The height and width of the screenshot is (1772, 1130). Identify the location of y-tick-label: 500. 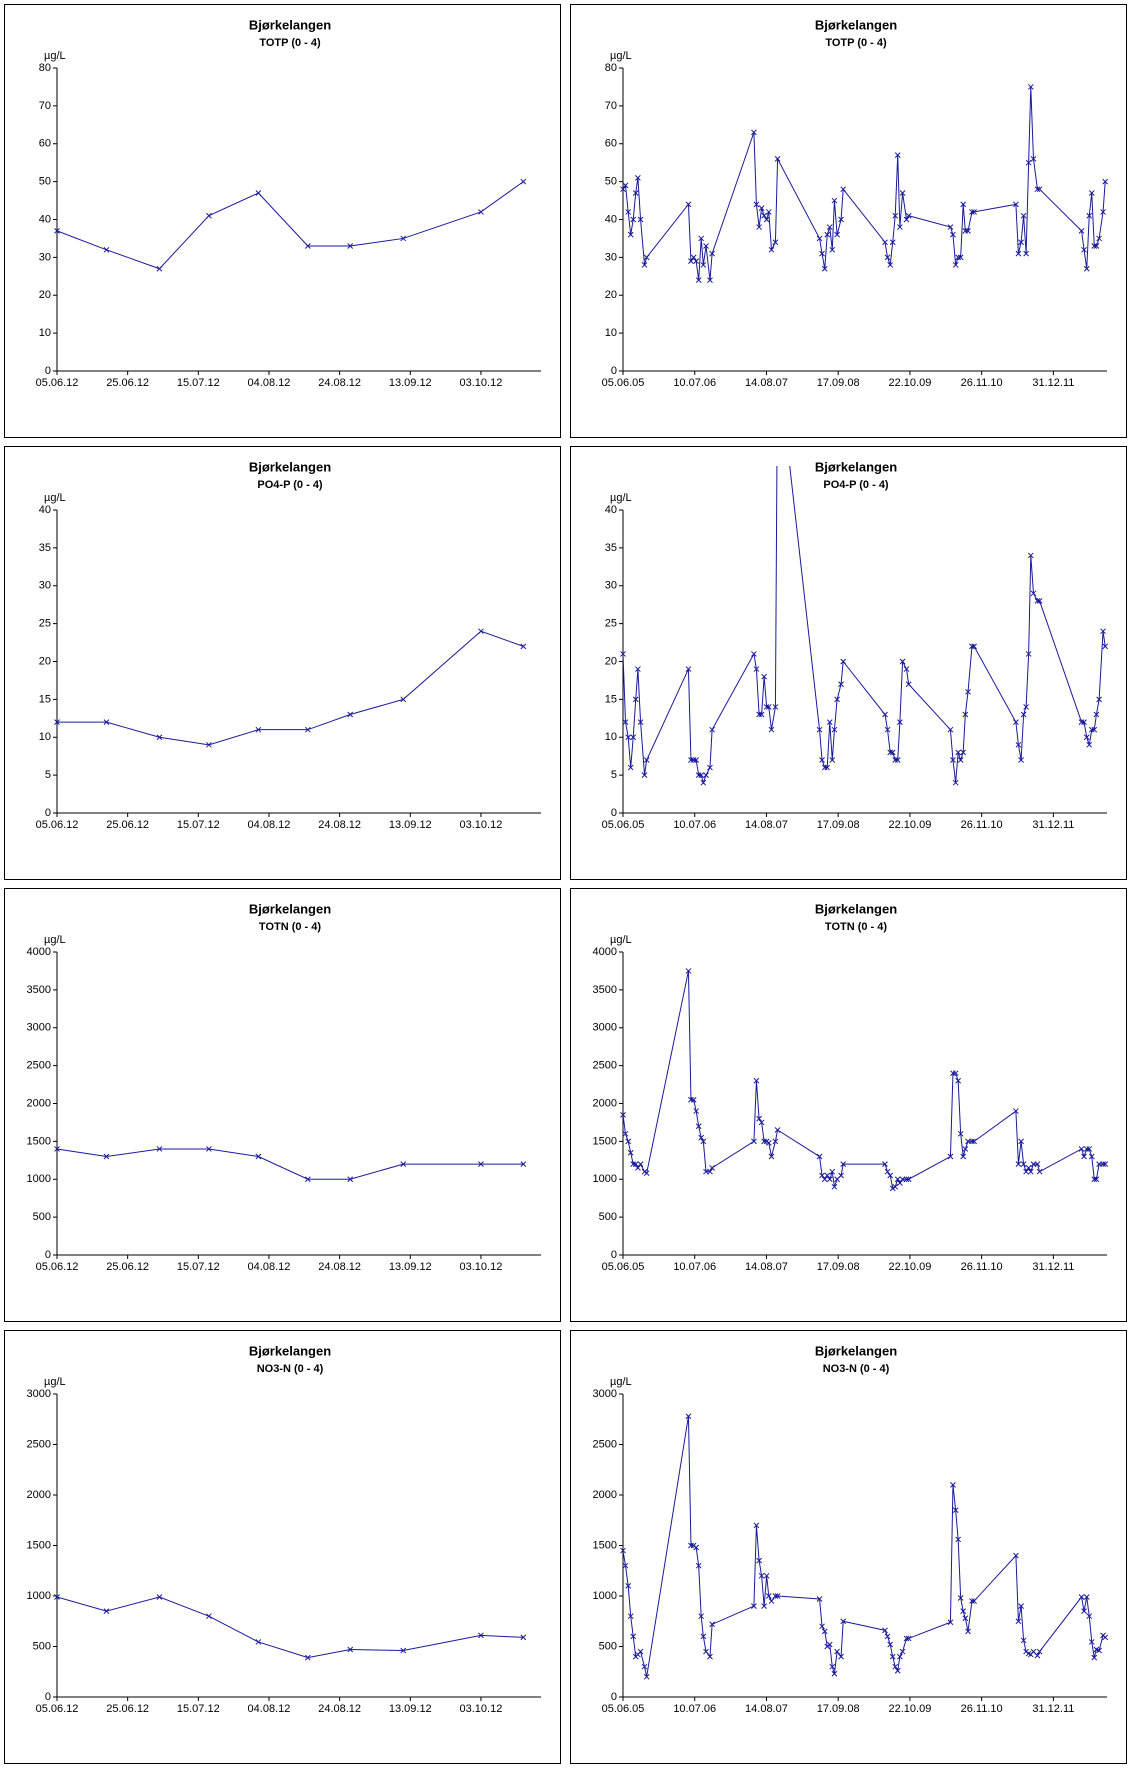
(42, 1217).